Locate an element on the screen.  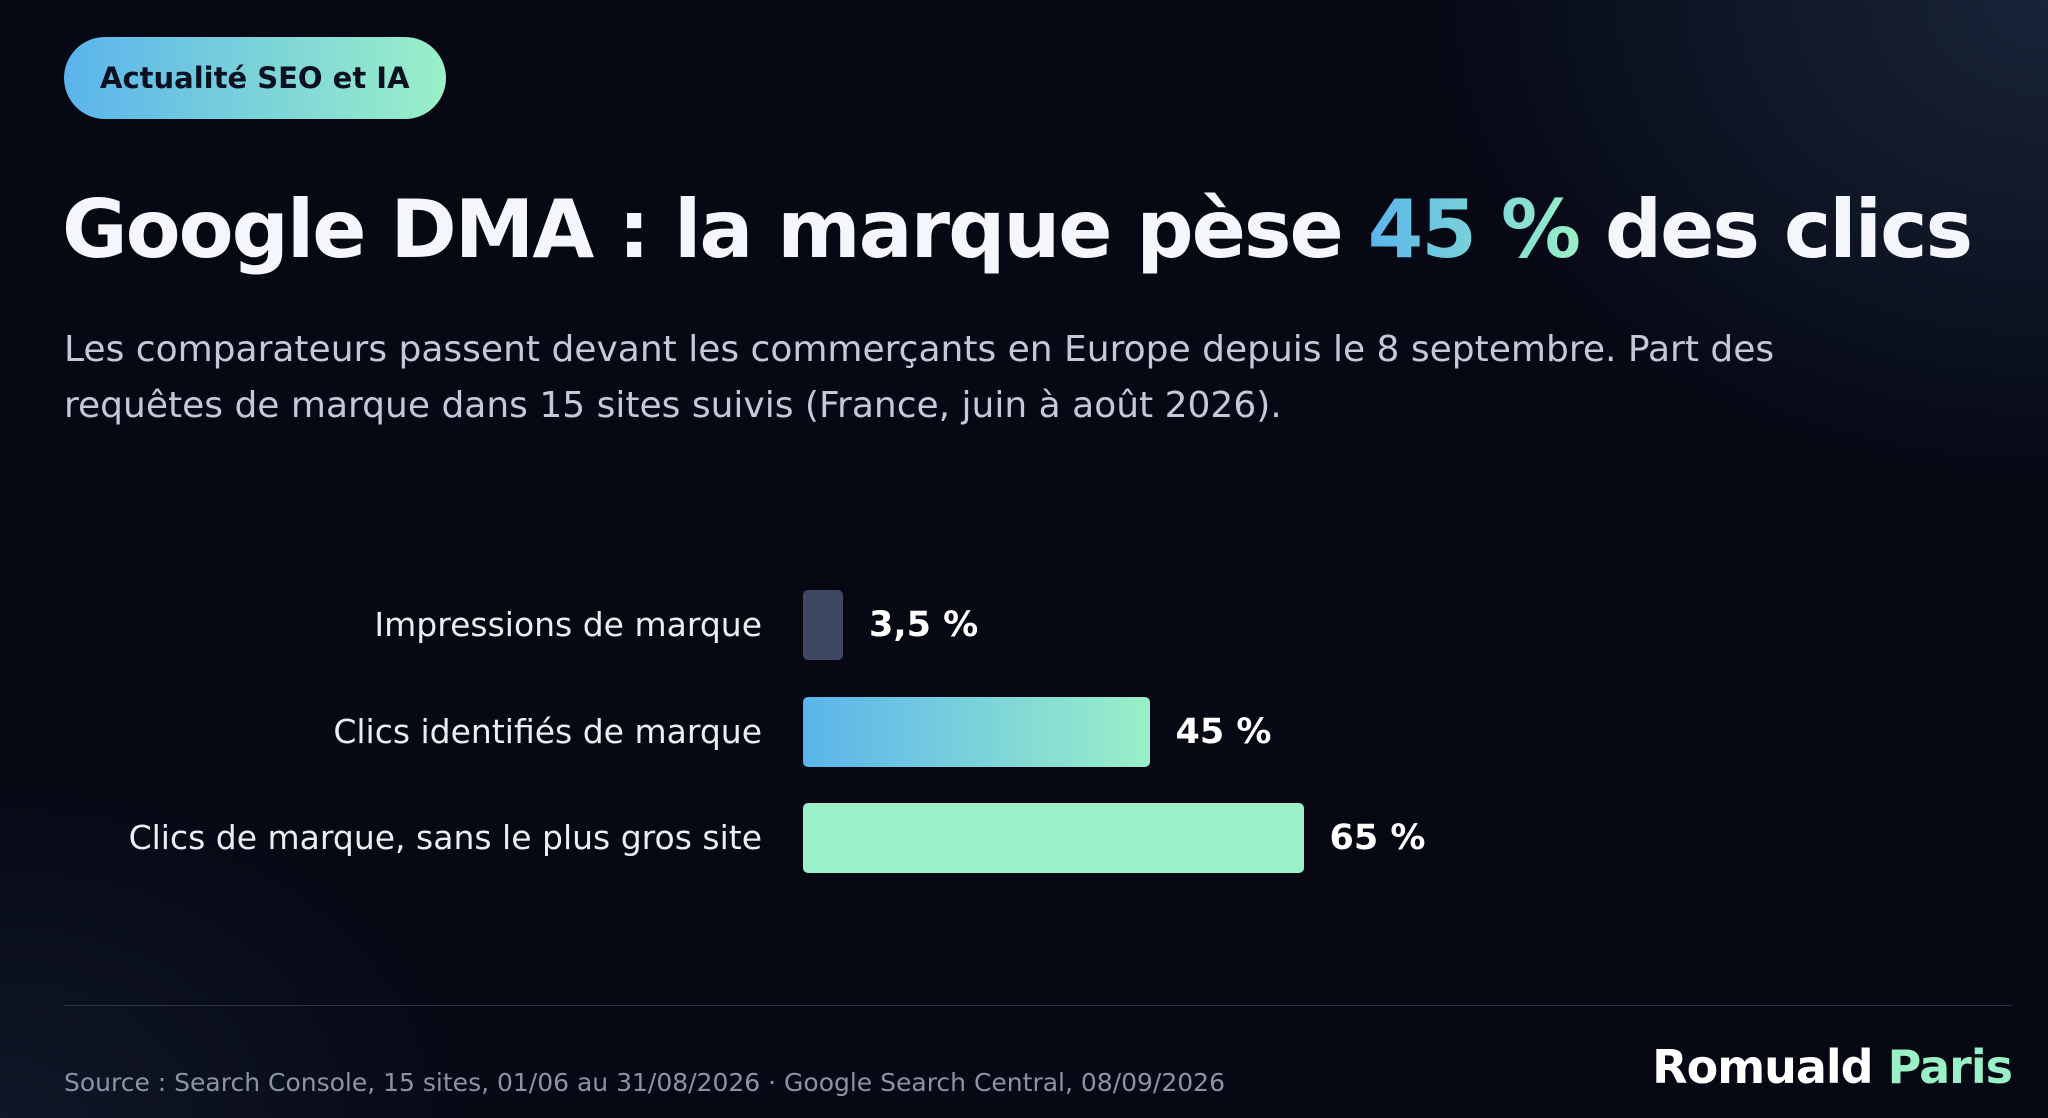
category-badge-label: Actualité SEO et IA is located at coordinates (255, 78).